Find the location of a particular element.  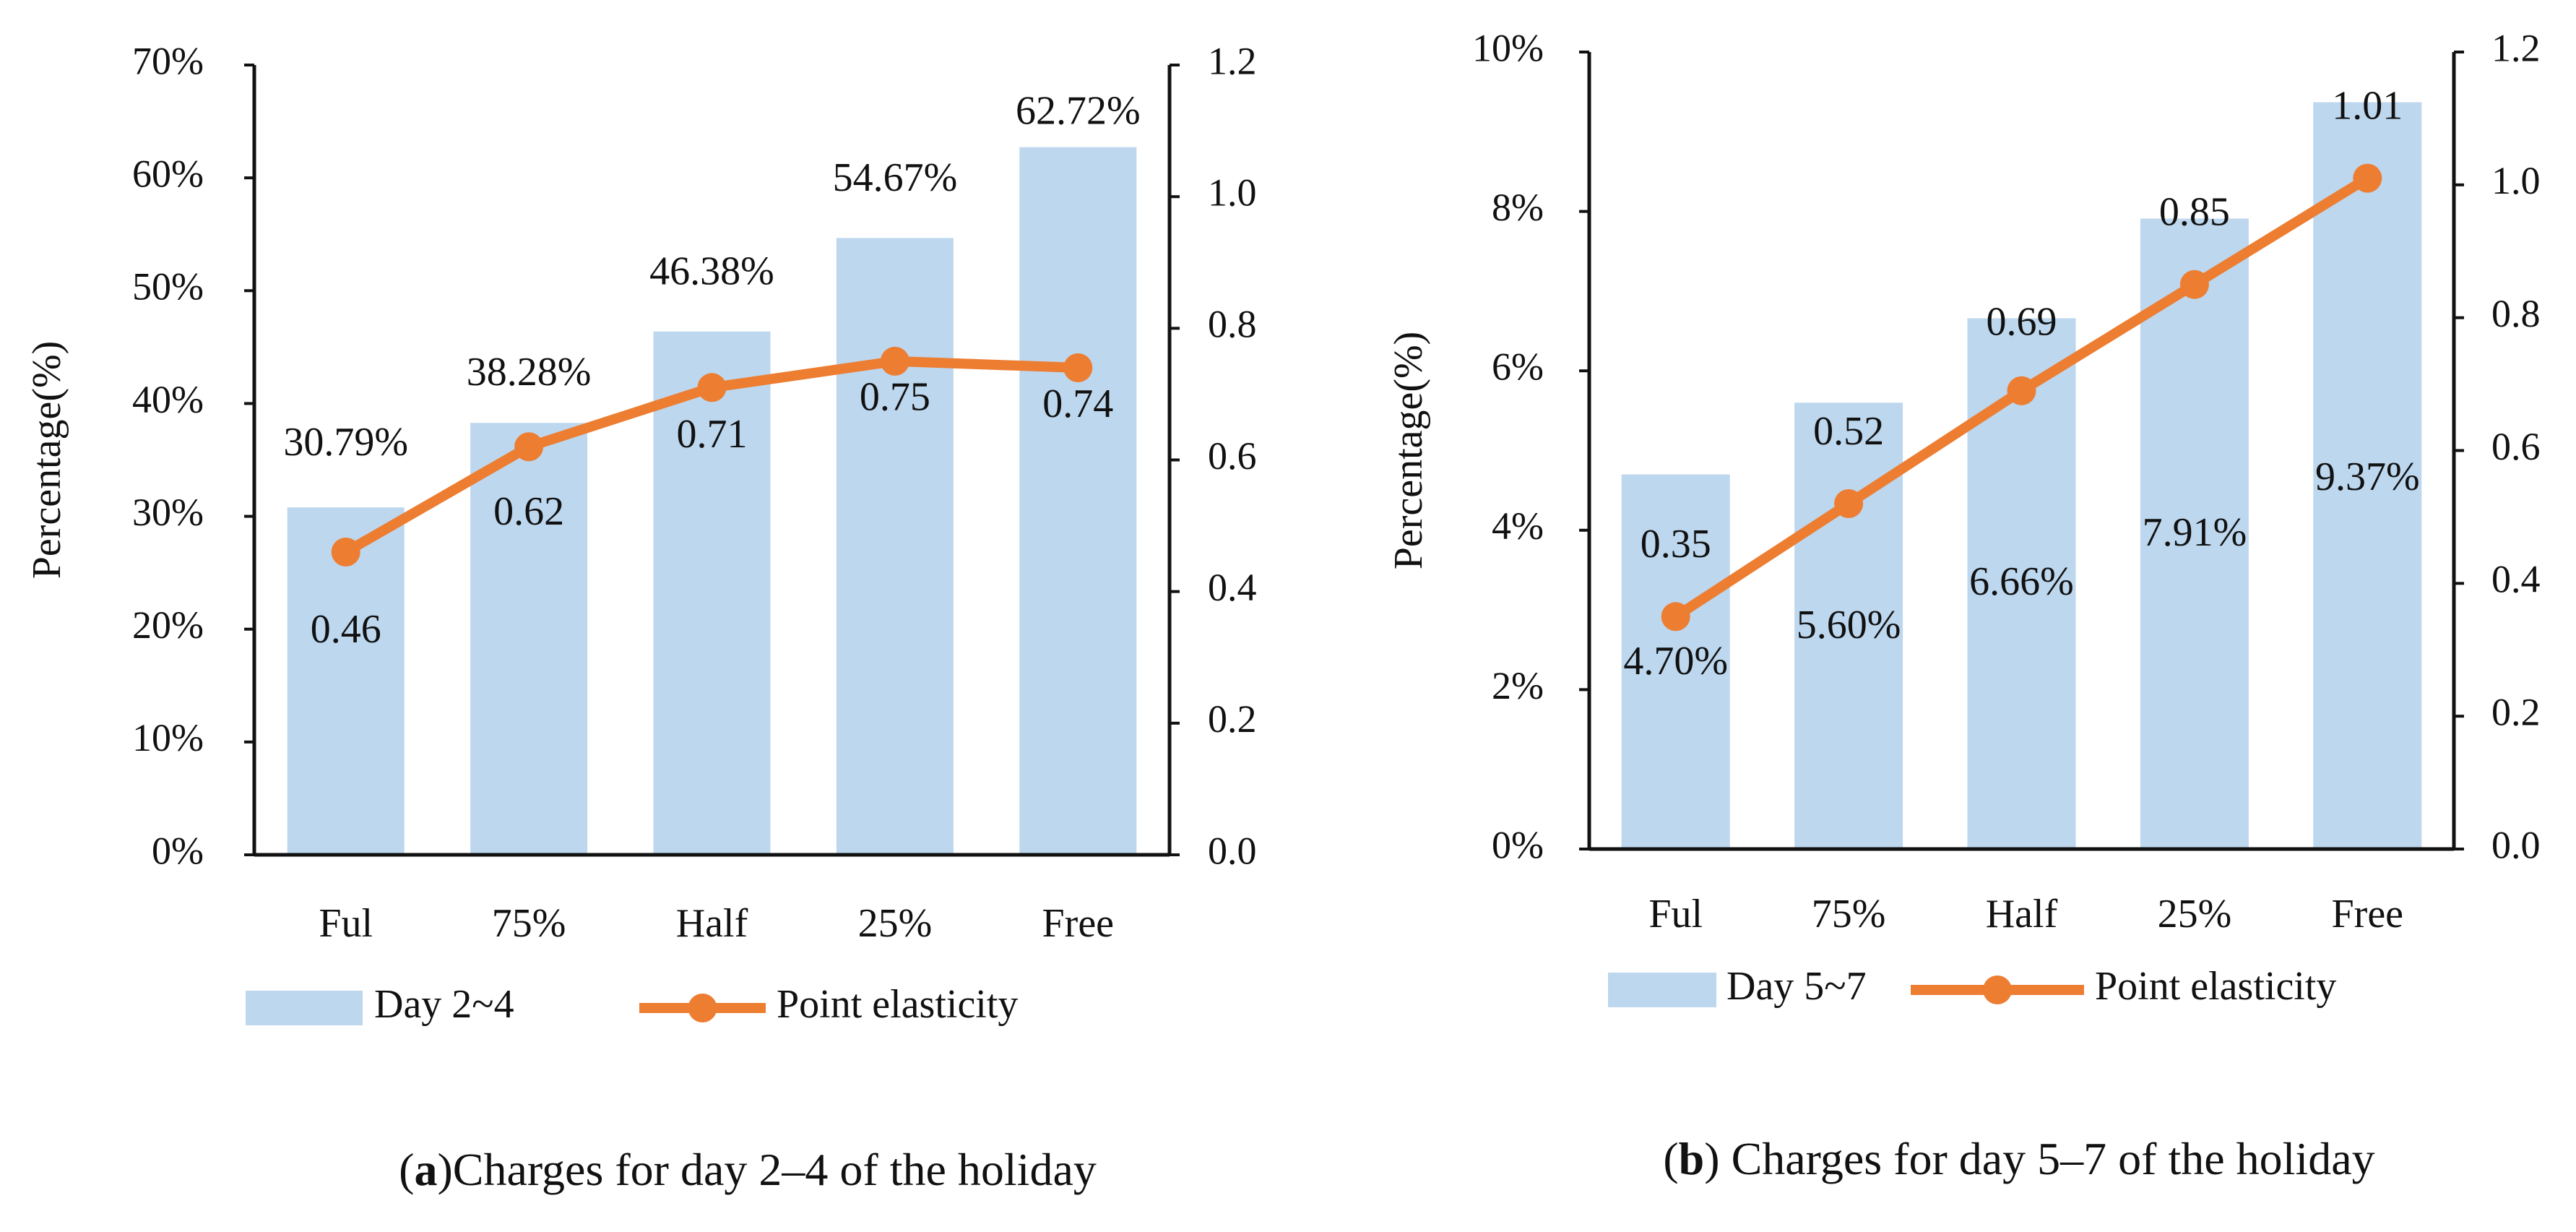

panel-caption: (a)Charges for day 2–4 of the holiday is located at coordinates (748, 1169).